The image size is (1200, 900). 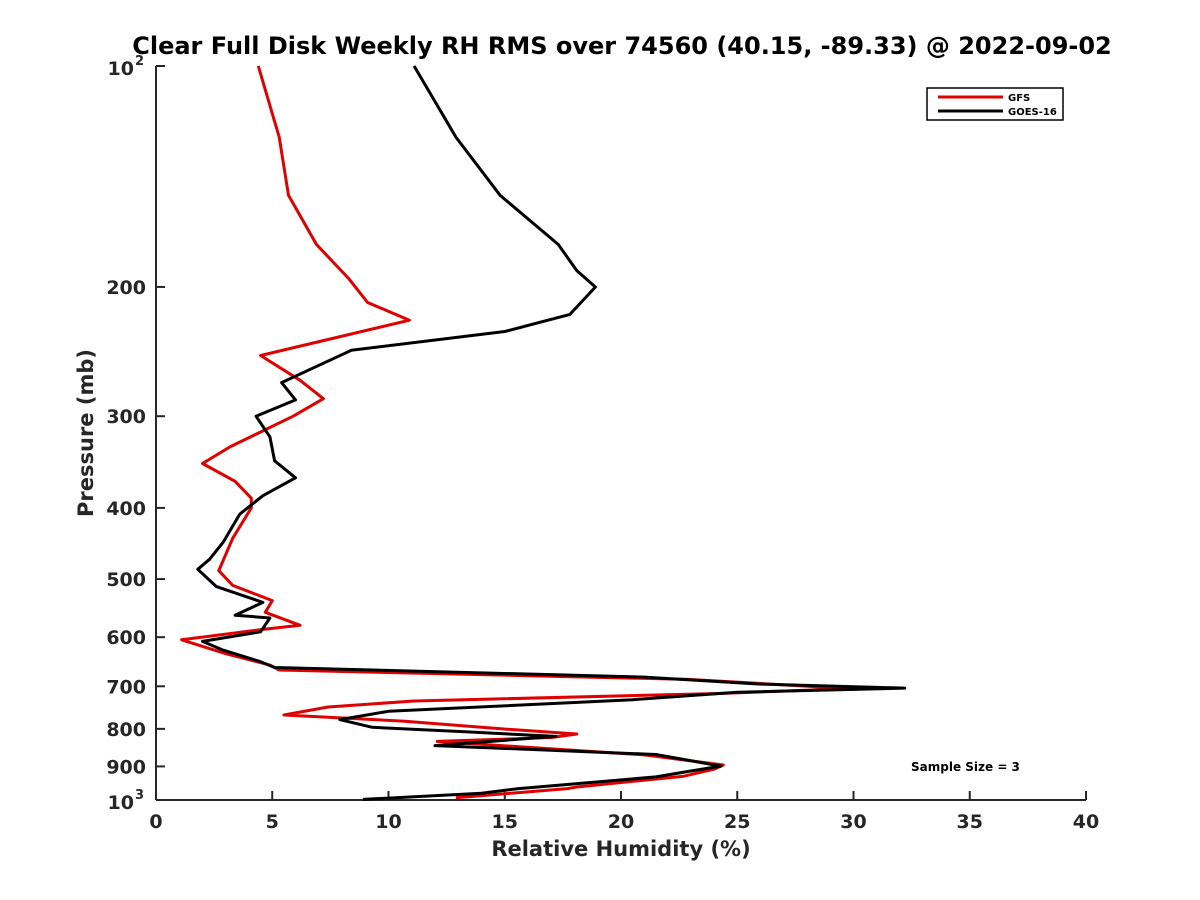 I want to click on sample-size-annotation: Sample Size = 3, so click(x=965, y=767).